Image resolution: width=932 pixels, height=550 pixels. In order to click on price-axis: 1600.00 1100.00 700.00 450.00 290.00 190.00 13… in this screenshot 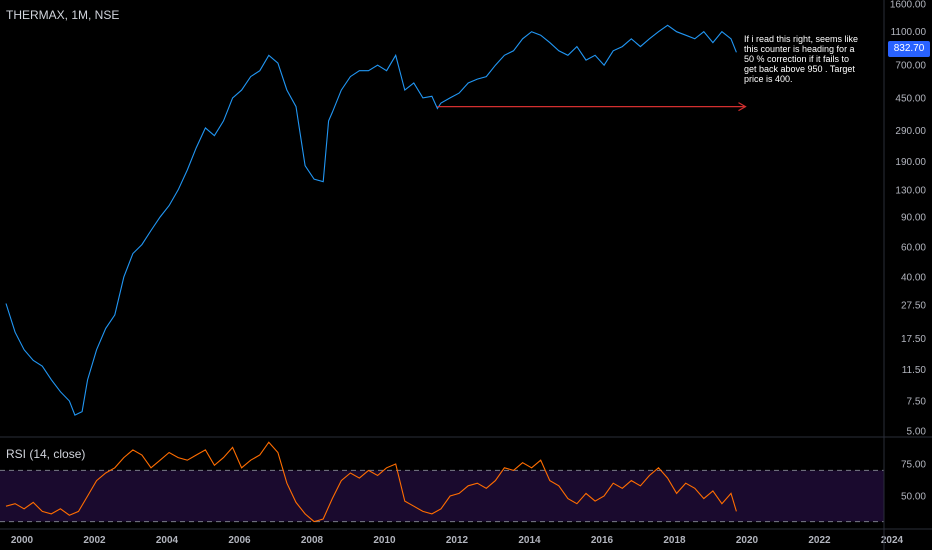, I will do `click(908, 219)`.